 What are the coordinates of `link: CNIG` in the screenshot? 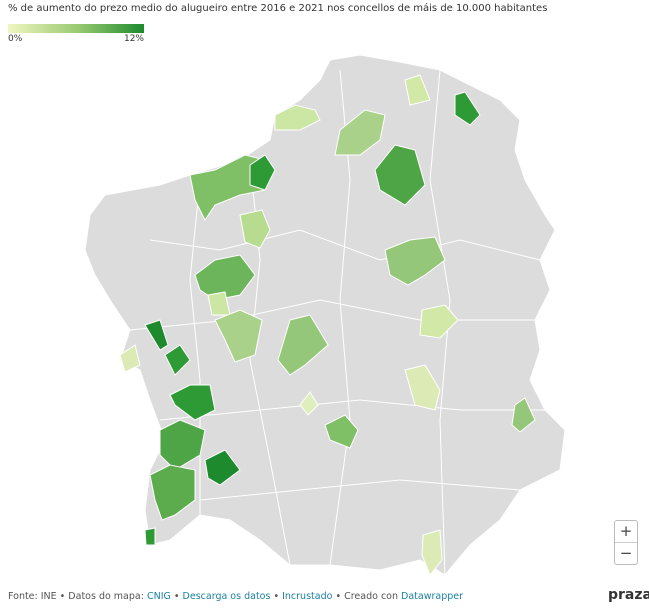 It's located at (158, 596).